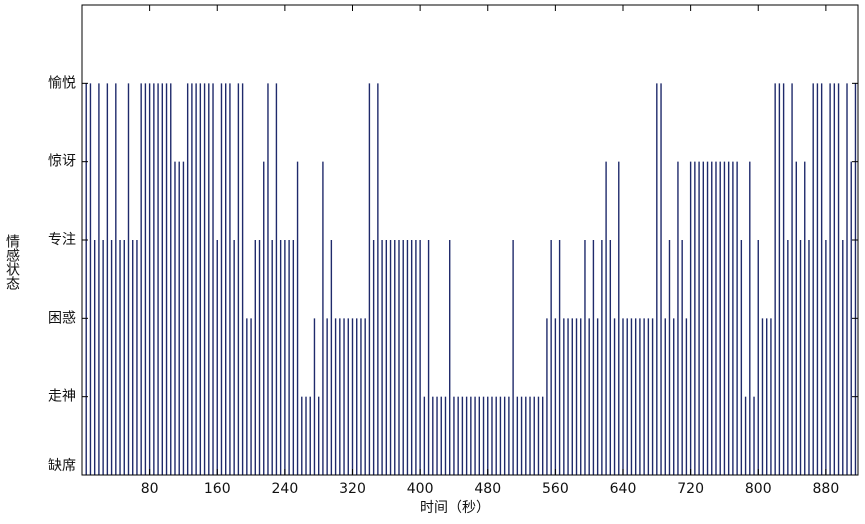 Image resolution: width=865 pixels, height=524 pixels. I want to click on x-tick-label: 560, so click(555, 489).